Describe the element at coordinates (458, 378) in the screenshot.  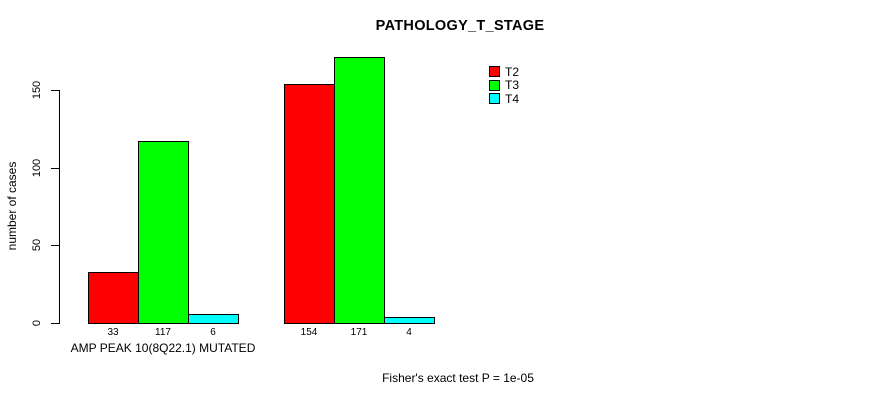
I see `stat-annotation: Fisher's exact test P = 1e-05` at that location.